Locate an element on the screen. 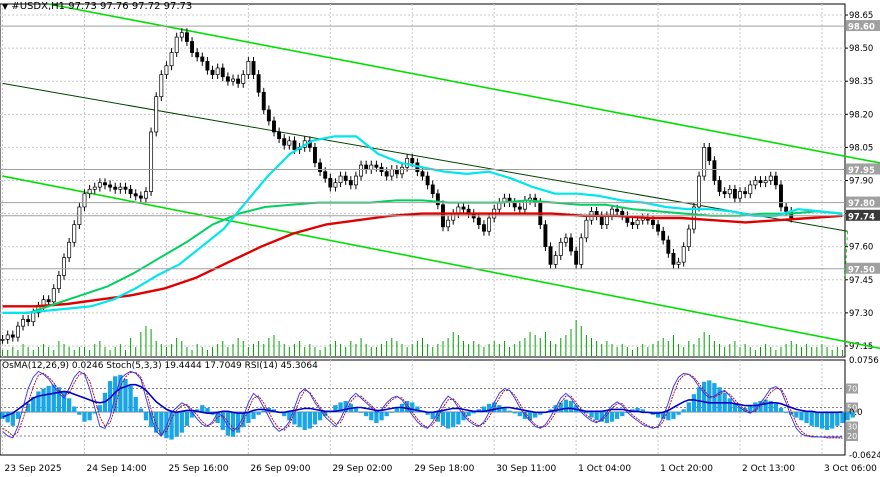 The height and width of the screenshot is (477, 880). osma-tick-label: -0.0624 is located at coordinates (864, 456).